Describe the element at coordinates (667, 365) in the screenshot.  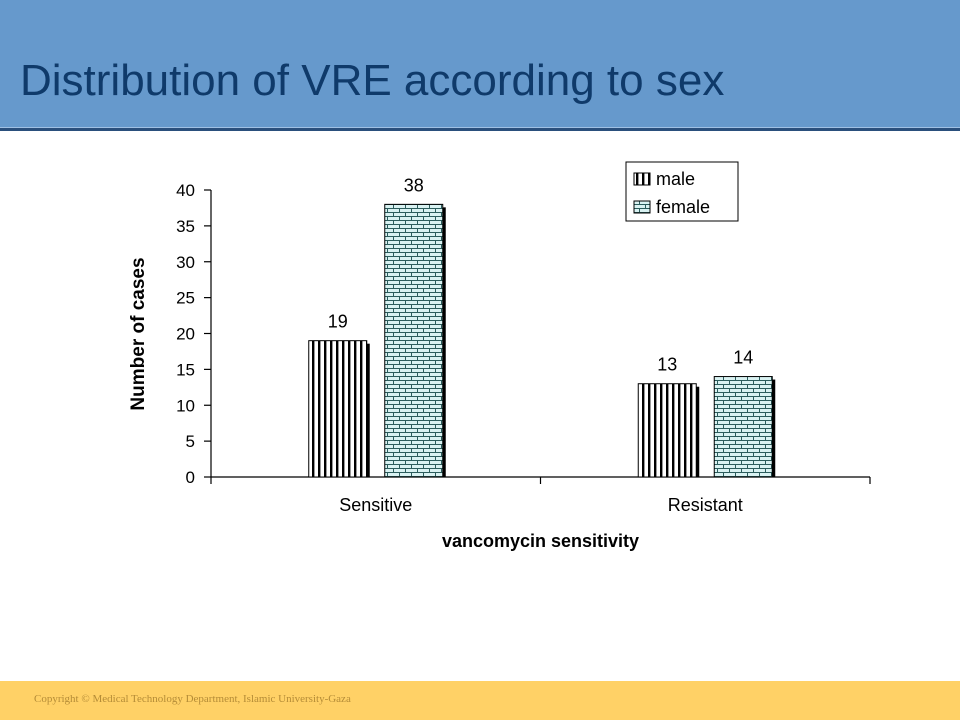
I see `data-label: 13` at that location.